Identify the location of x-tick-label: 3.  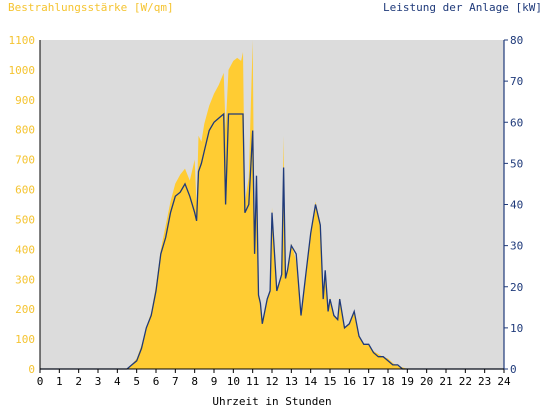
(98, 381).